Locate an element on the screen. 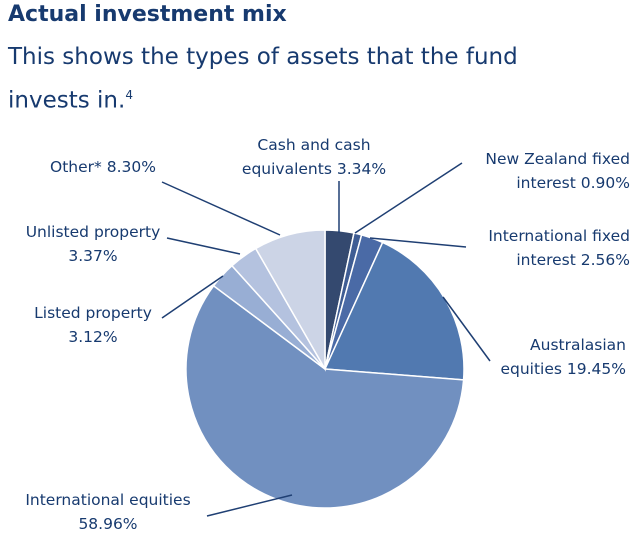 The height and width of the screenshot is (538, 632). slice-label-line: Cash and cash is located at coordinates (313, 145).